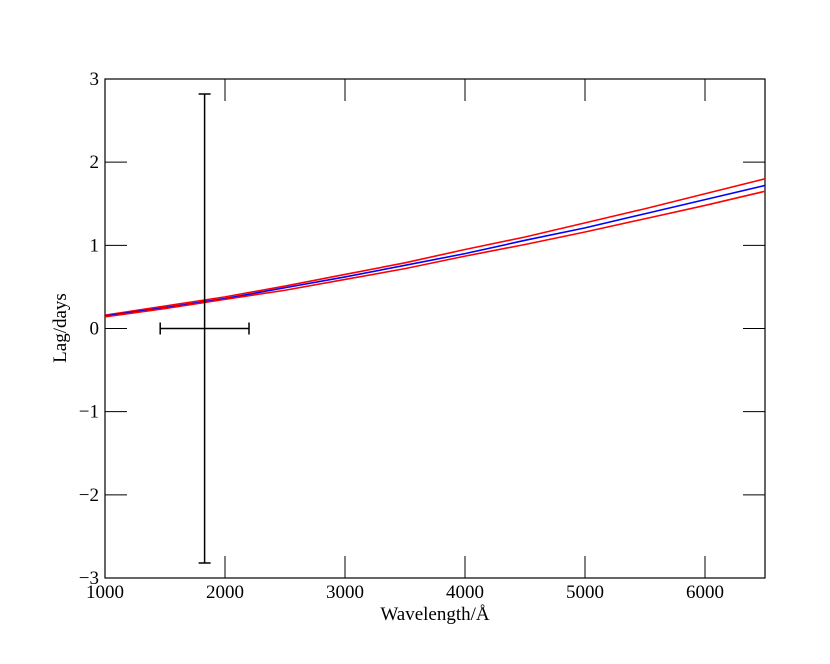 The image size is (830, 664). Describe the element at coordinates (705, 592) in the screenshot. I see `x-tick-label: 6000` at that location.